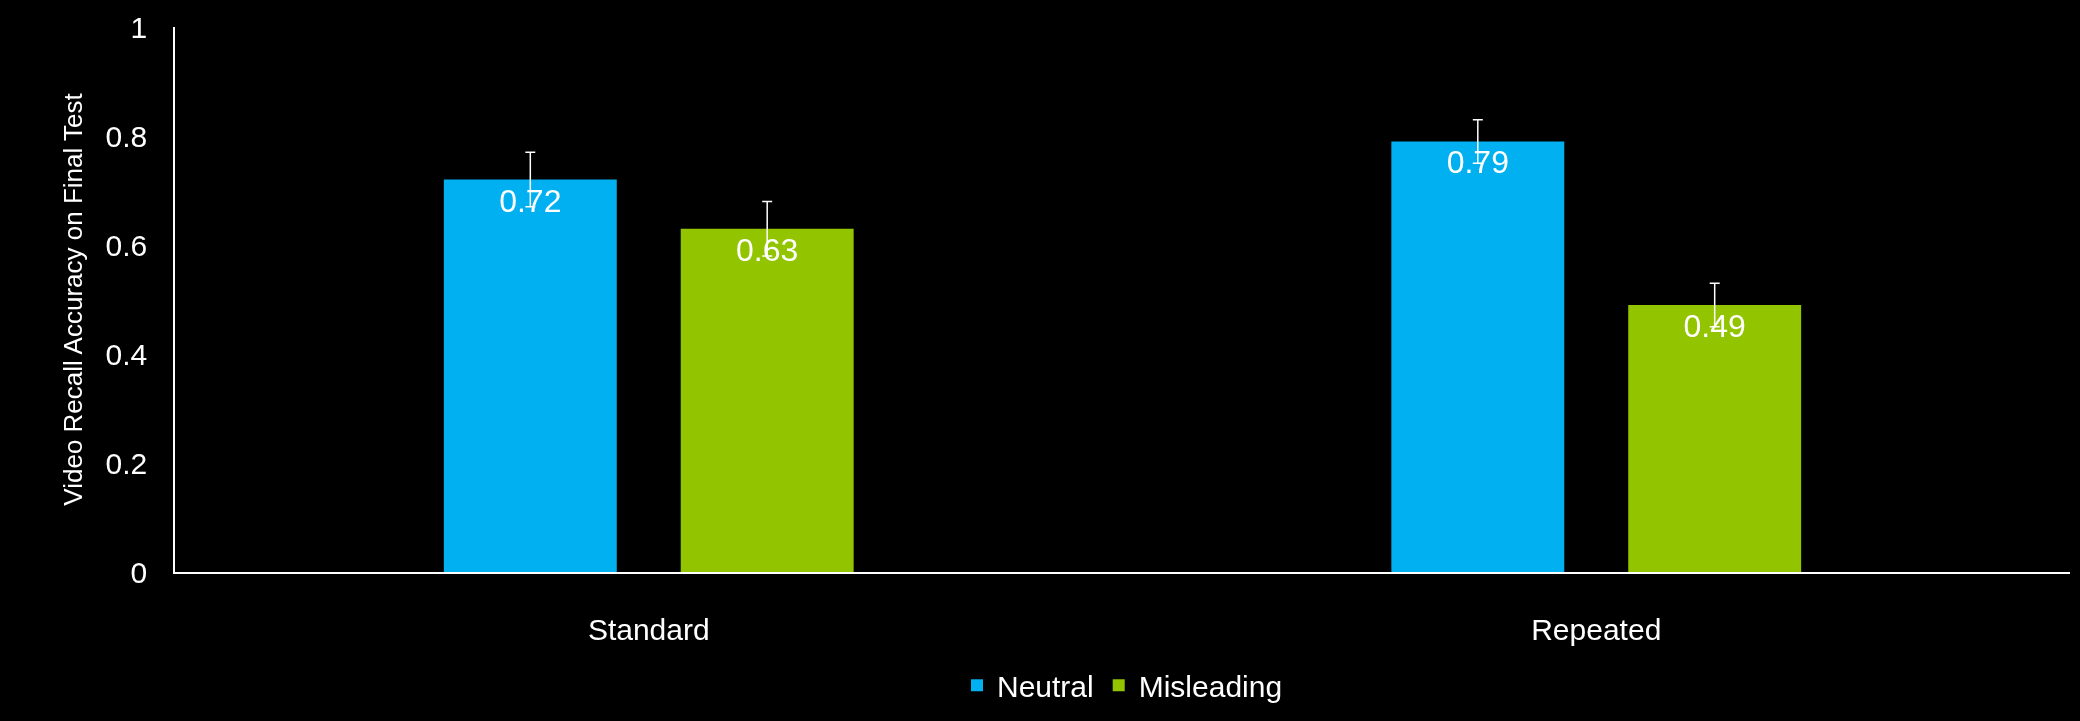 The width and height of the screenshot is (2080, 721). What do you see at coordinates (767, 249) in the screenshot?
I see `data-label: 0.63` at bounding box center [767, 249].